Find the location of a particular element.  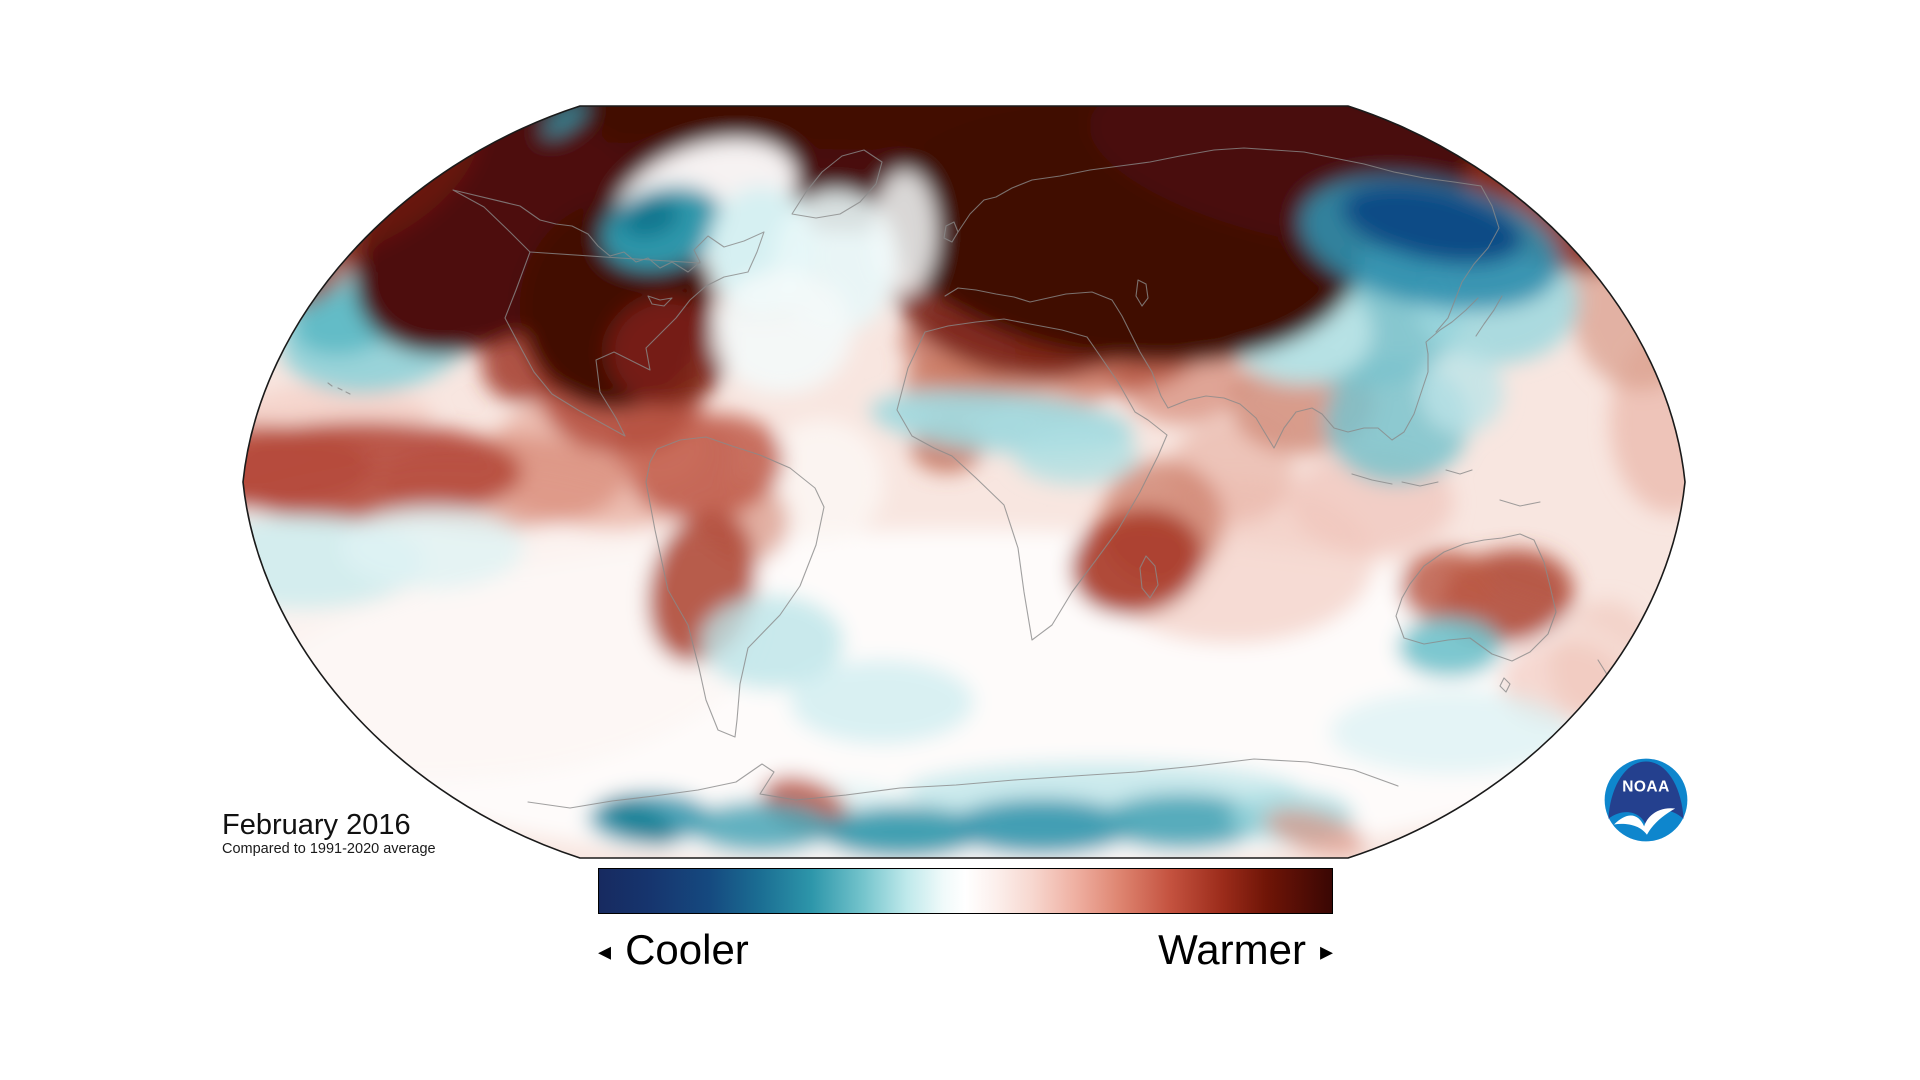

seabird-icon is located at coordinates (1645, 821).